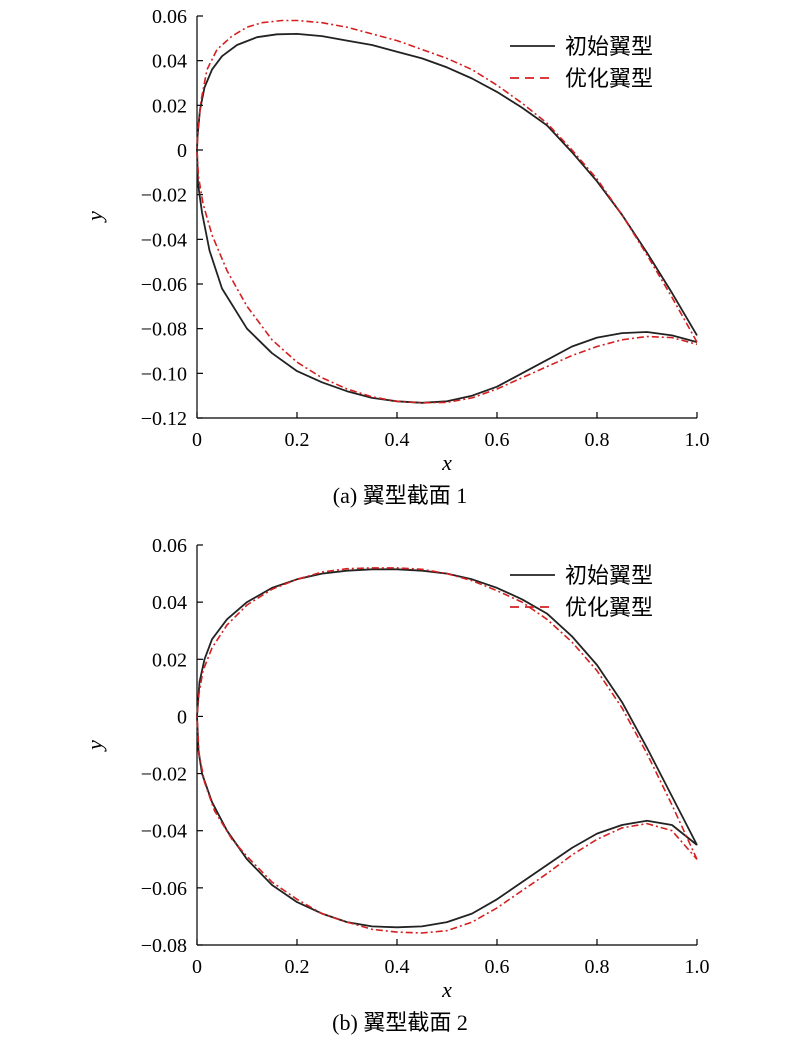 The width and height of the screenshot is (800, 1045). I want to click on y-tick-label: −0.12, so click(164, 419).